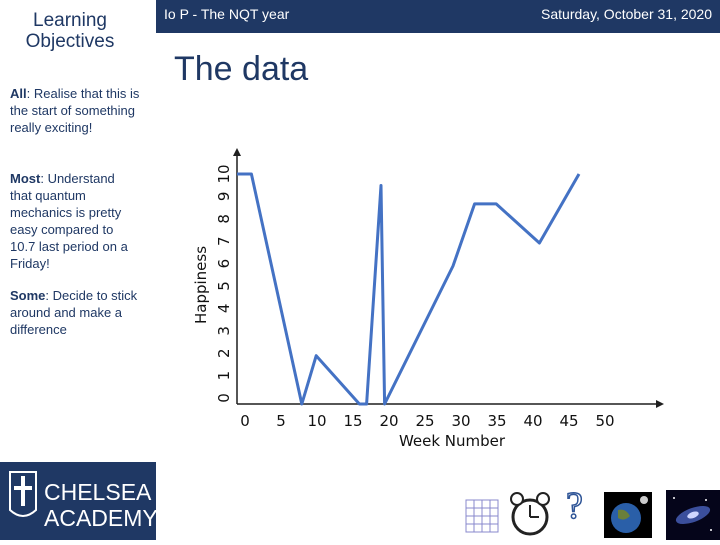 The image size is (720, 545). What do you see at coordinates (352, 421) in the screenshot?
I see `x-tick-label: 15` at bounding box center [352, 421].